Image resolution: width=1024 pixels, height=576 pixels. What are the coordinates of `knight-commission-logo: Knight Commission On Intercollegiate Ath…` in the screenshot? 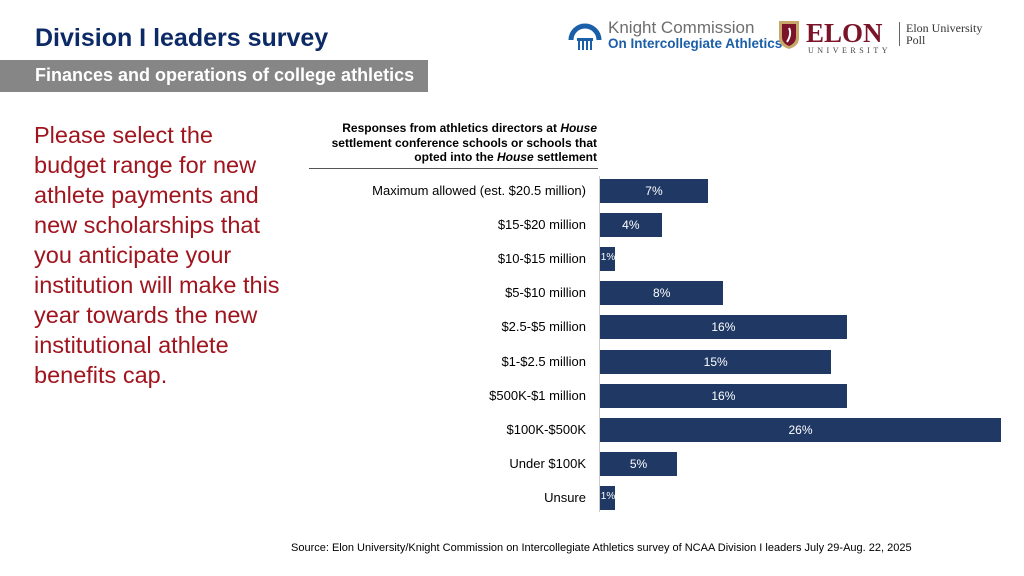 It's located at (675, 35).